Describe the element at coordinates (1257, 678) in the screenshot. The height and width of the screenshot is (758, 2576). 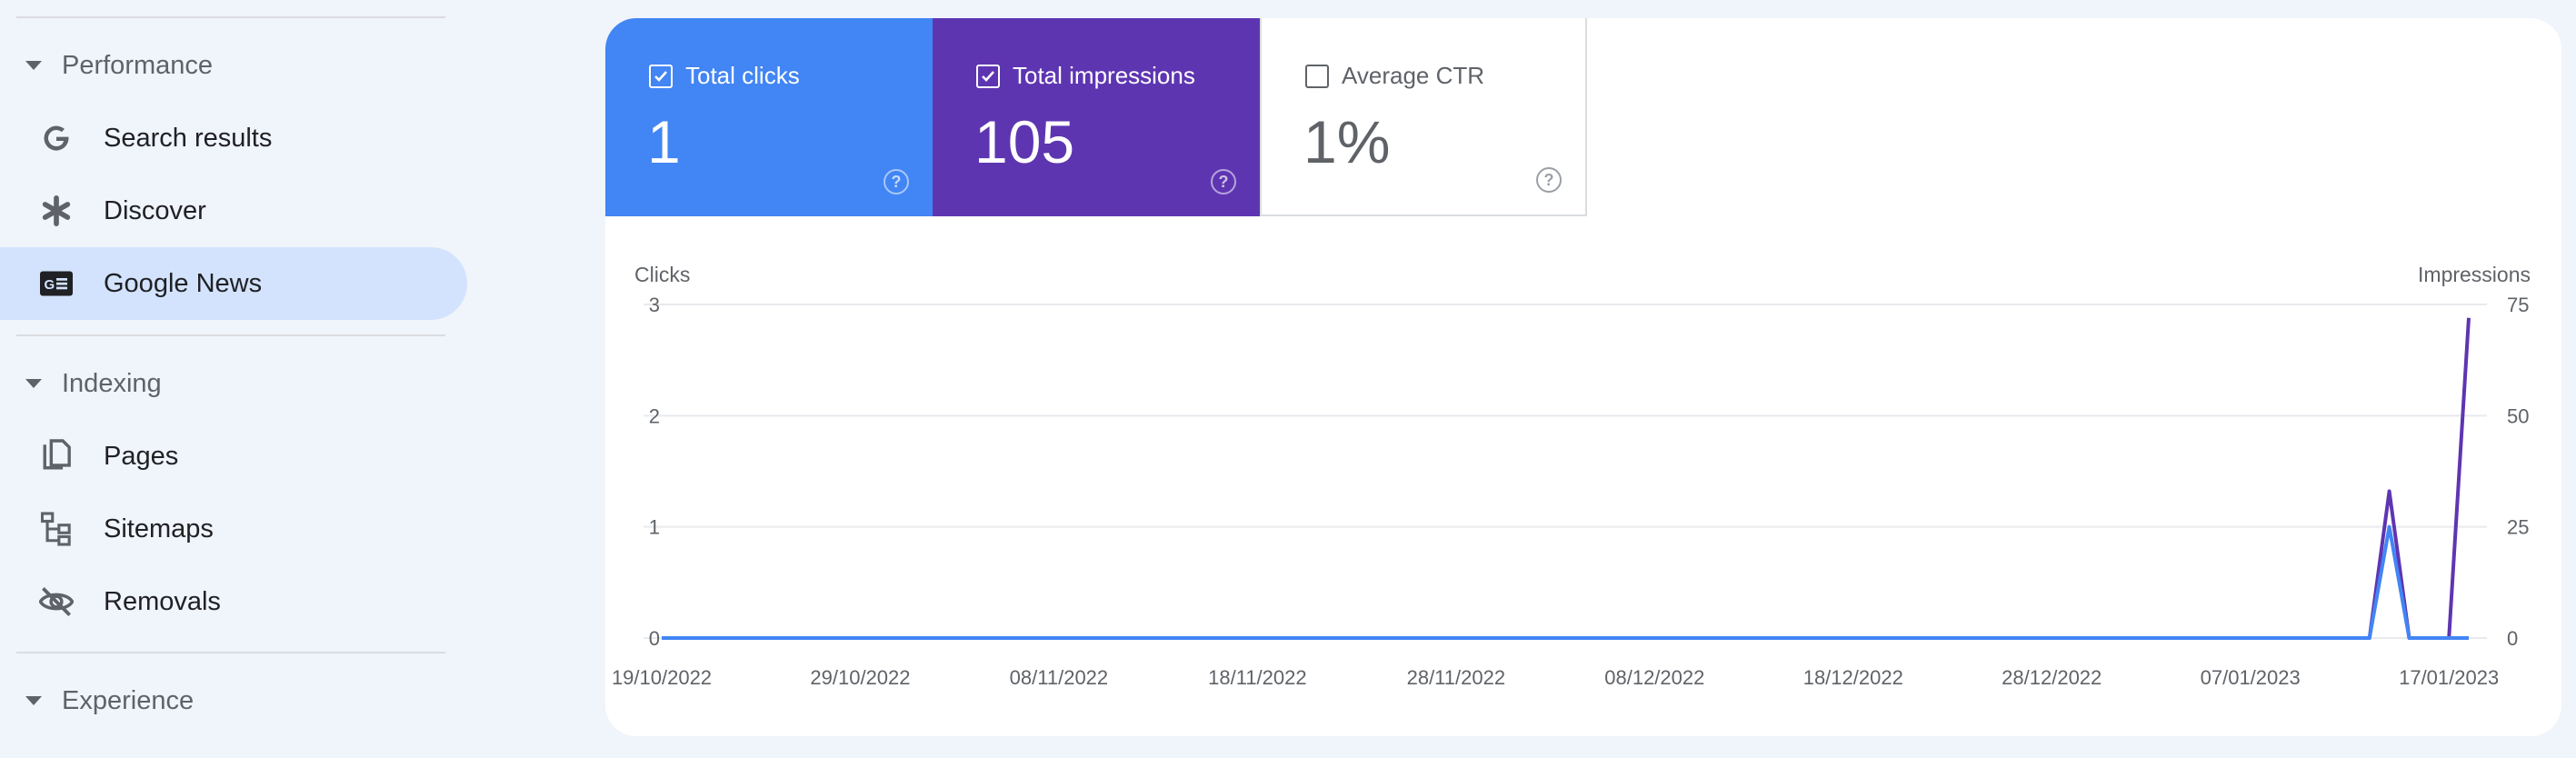
I see `x-tick-label: 18/11/2022` at that location.